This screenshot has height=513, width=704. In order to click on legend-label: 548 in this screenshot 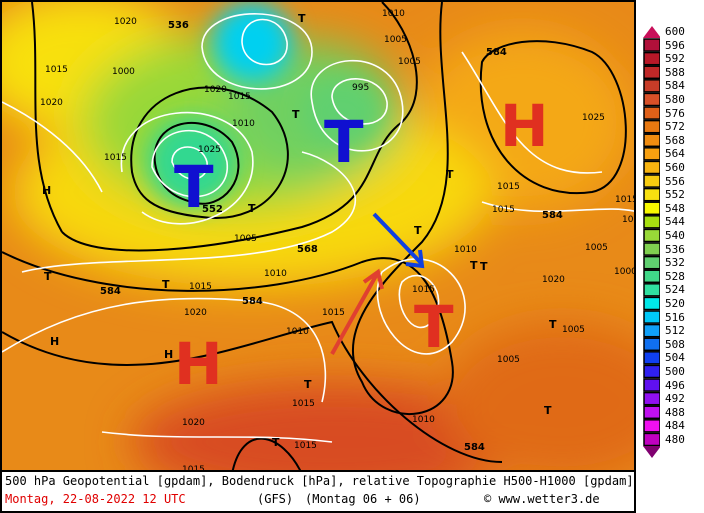, I will do `click(675, 208)`.